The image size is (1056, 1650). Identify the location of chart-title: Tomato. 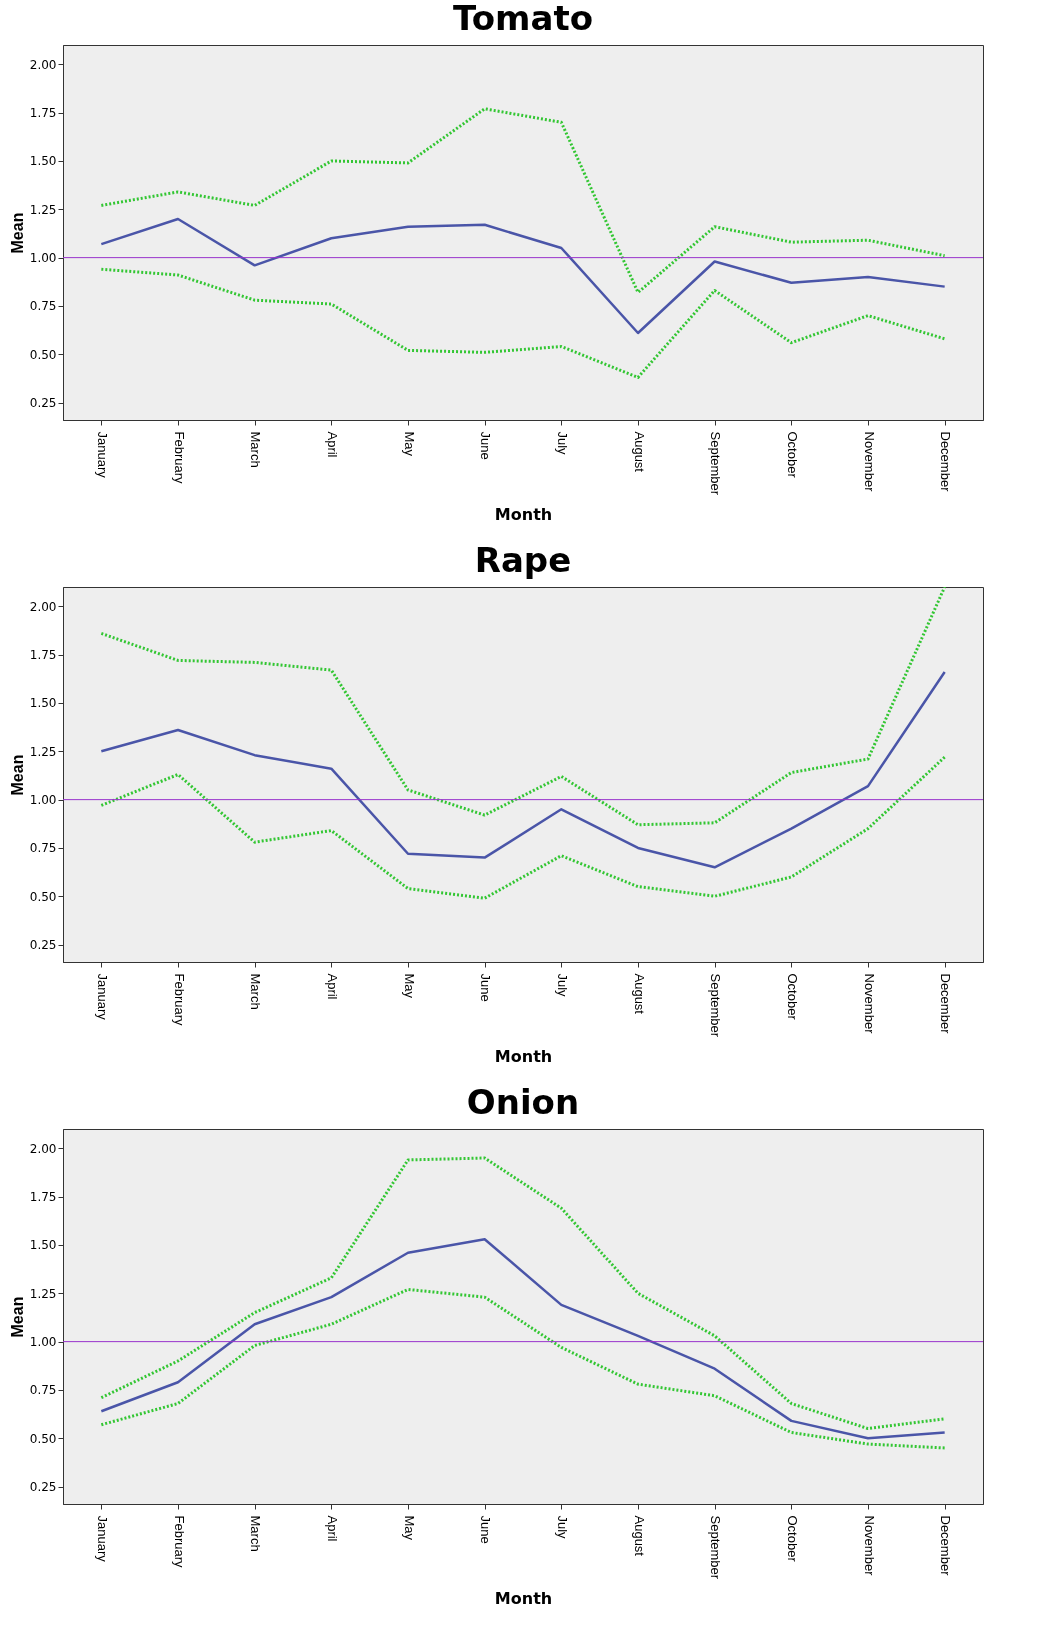
(523, 19).